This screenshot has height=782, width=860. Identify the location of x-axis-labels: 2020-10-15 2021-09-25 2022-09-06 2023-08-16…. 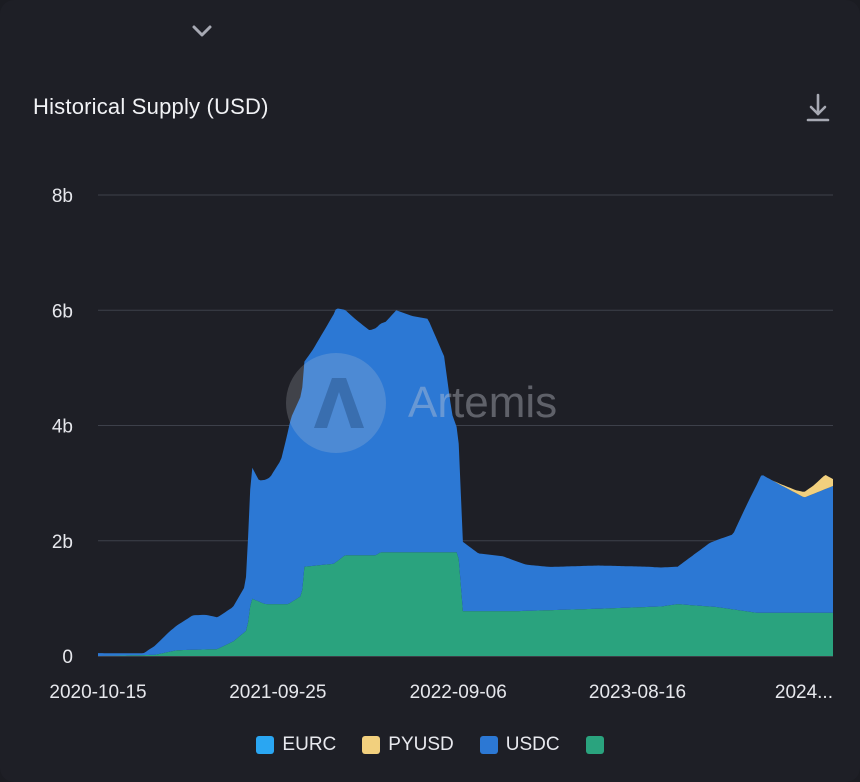
(441, 692).